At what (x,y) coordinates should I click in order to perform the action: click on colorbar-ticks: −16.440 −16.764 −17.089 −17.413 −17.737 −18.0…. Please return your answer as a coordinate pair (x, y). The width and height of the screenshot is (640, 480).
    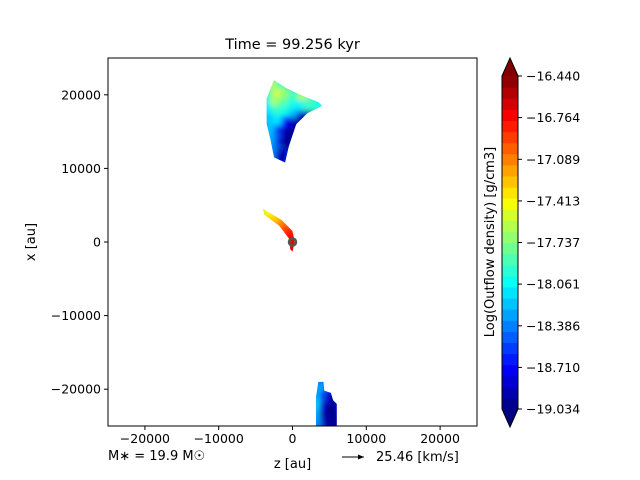
    Looking at the image, I should click on (549, 243).